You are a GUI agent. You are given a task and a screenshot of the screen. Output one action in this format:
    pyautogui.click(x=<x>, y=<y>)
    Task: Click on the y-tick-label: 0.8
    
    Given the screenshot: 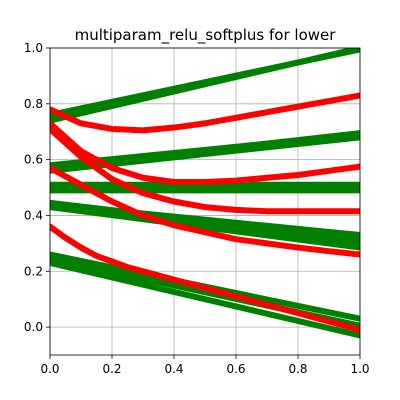 What is the action you would take?
    pyautogui.click(x=33, y=104)
    